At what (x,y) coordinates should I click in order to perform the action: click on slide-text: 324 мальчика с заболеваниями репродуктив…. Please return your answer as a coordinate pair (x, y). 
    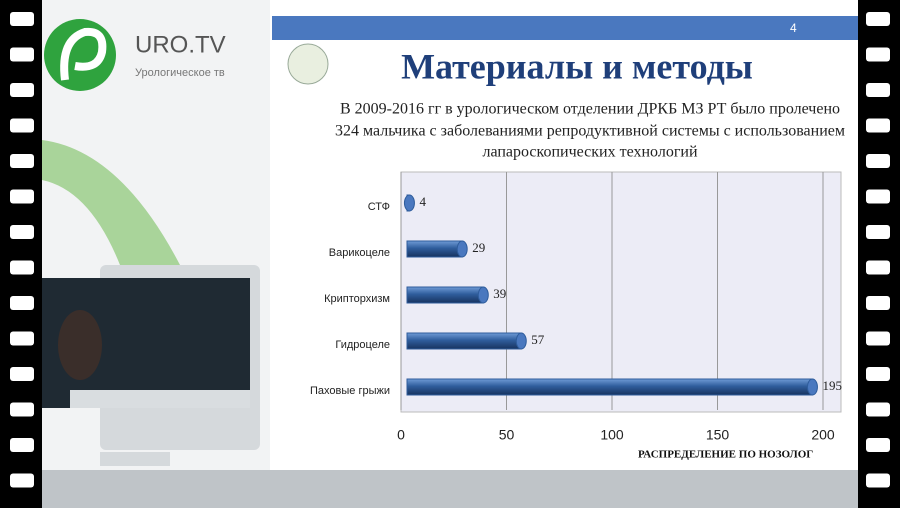
    Looking at the image, I should click on (590, 131).